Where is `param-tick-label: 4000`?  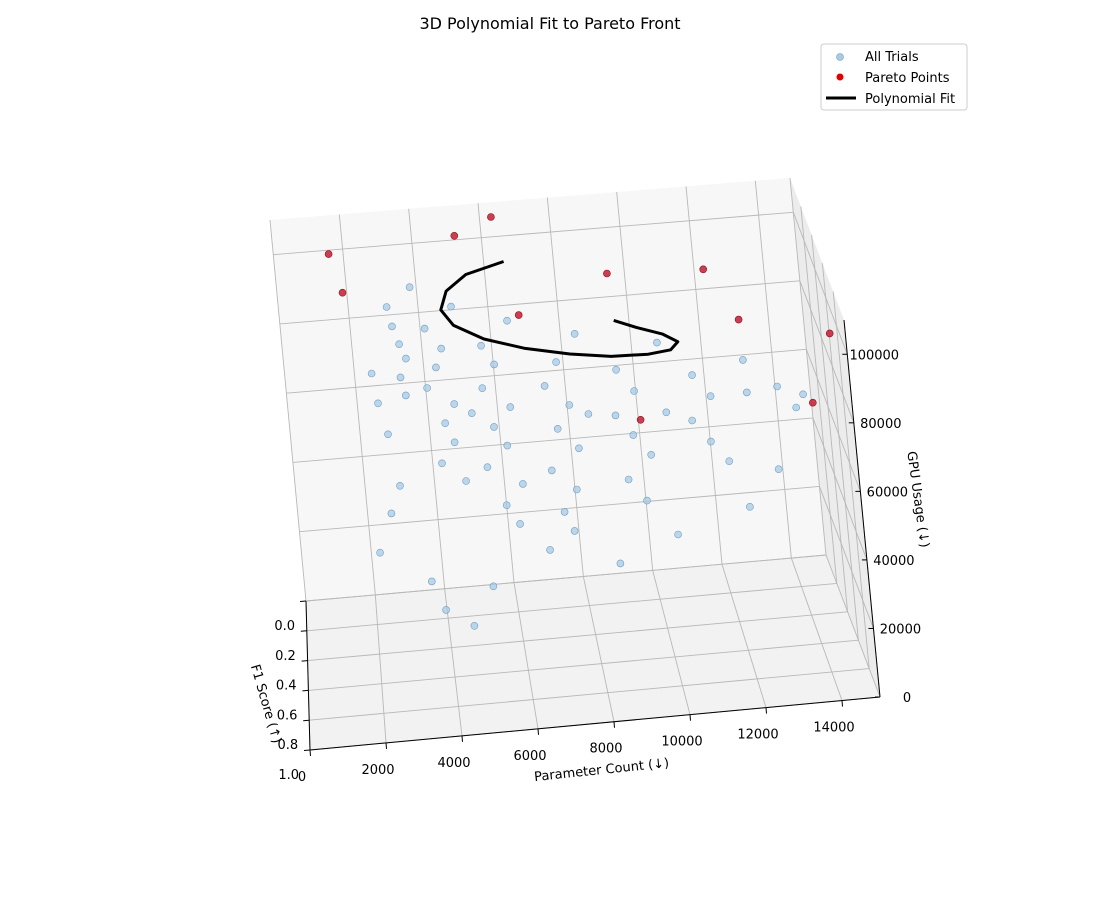
param-tick-label: 4000 is located at coordinates (453, 763).